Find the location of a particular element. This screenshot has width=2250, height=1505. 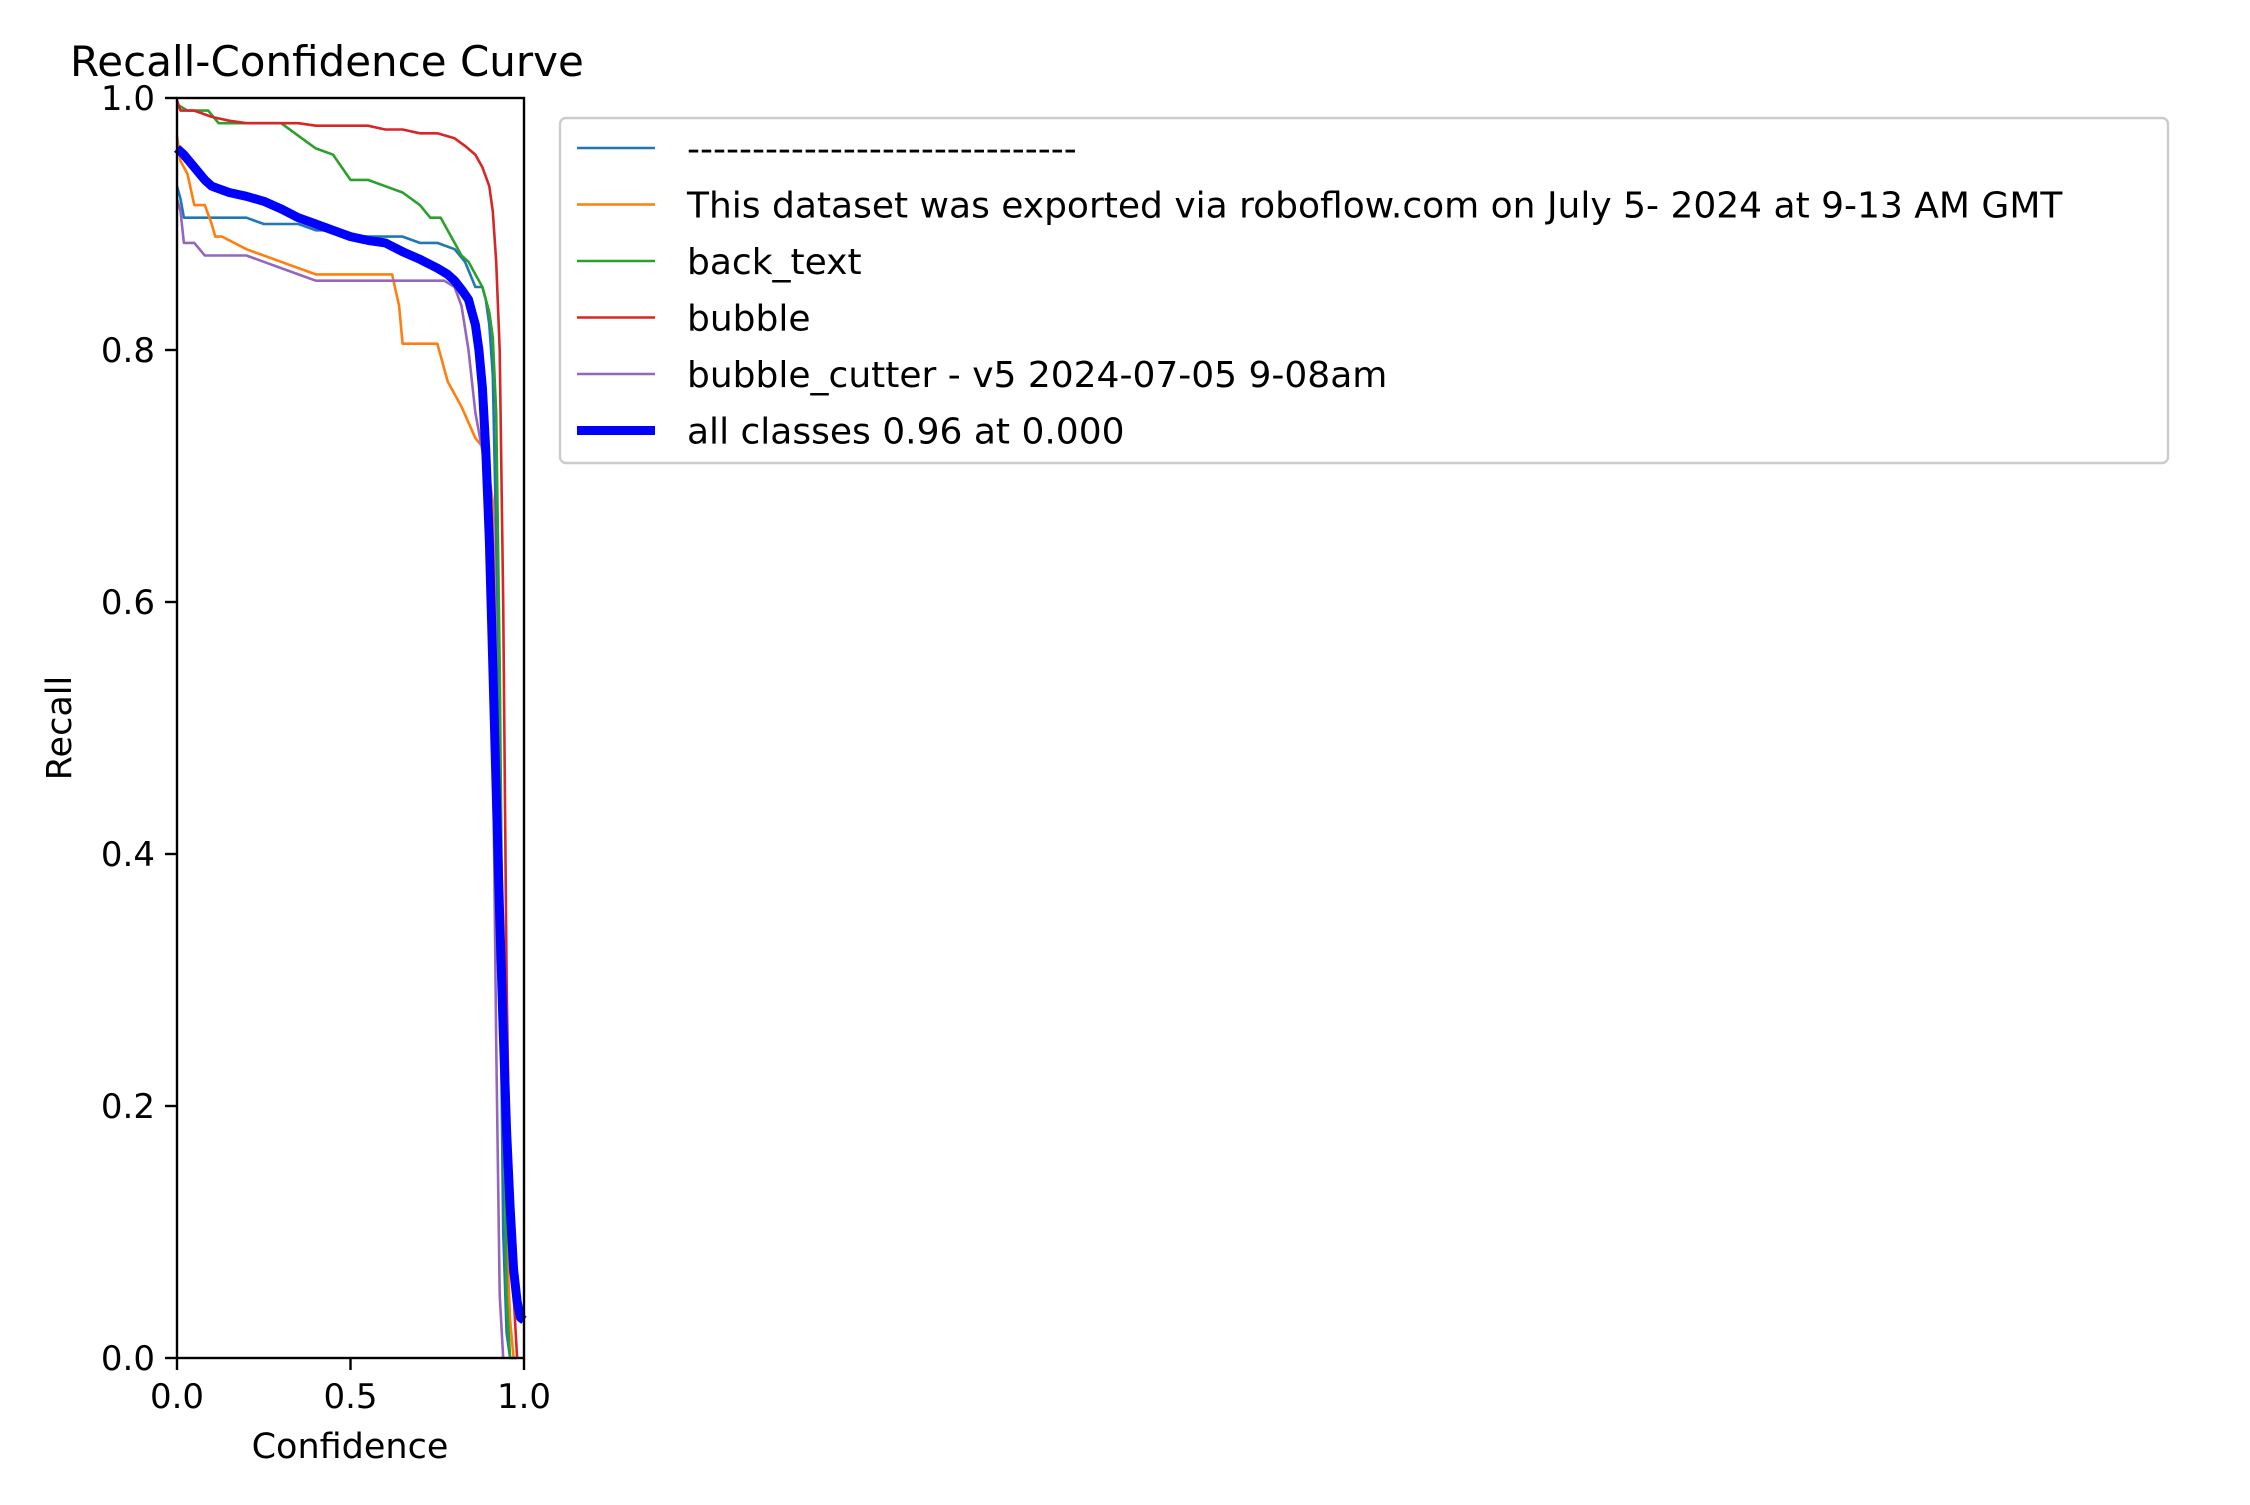

y-axis-ticks: 0.0 0.2 0.4 0.6 0.8 1.0 is located at coordinates (139, 729).